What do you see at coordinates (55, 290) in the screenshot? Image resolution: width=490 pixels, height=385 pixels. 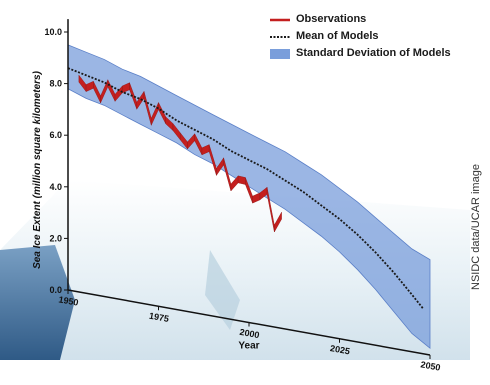 I see `y-tick-label: 0.0` at bounding box center [55, 290].